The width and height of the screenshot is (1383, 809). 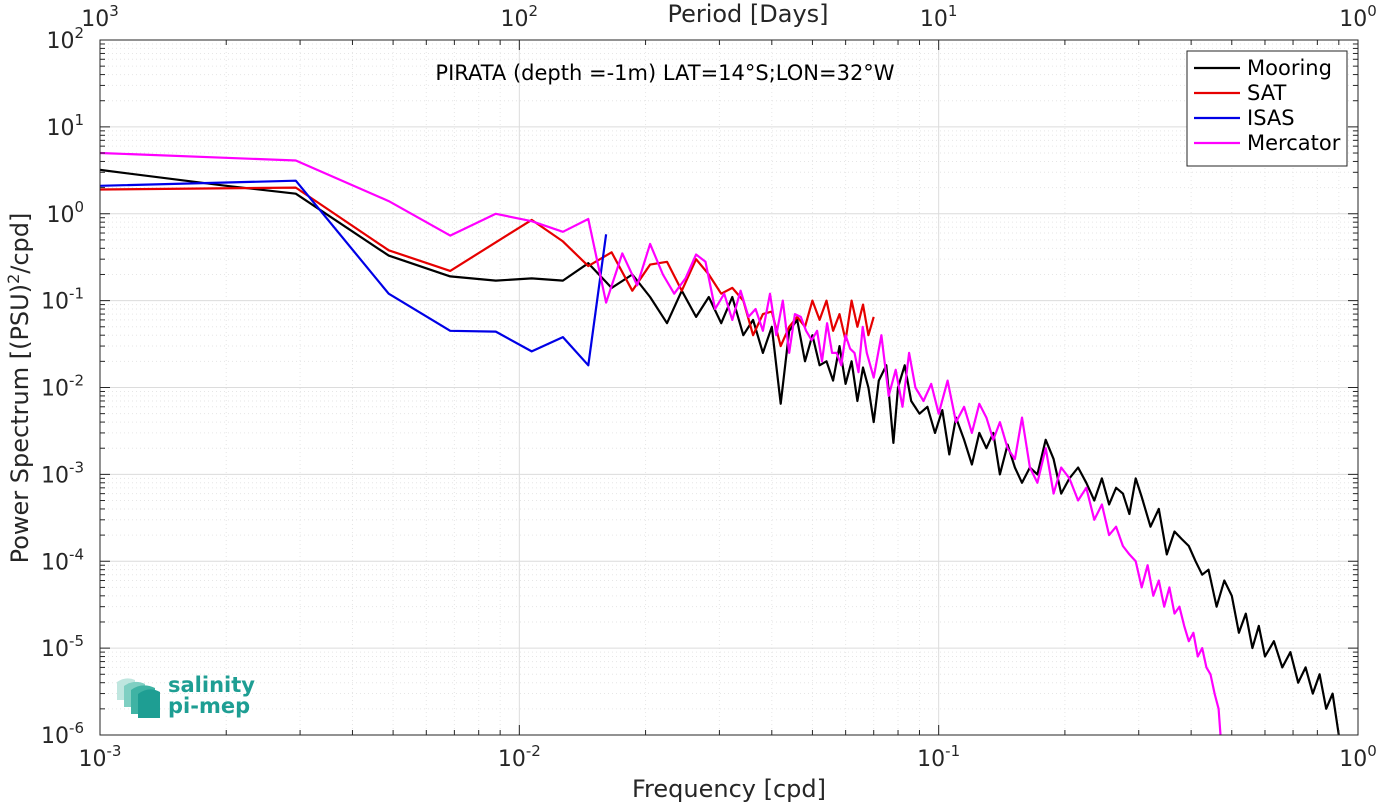 I want to click on legend-label-mooring: Mooring, so click(x=1289, y=68).